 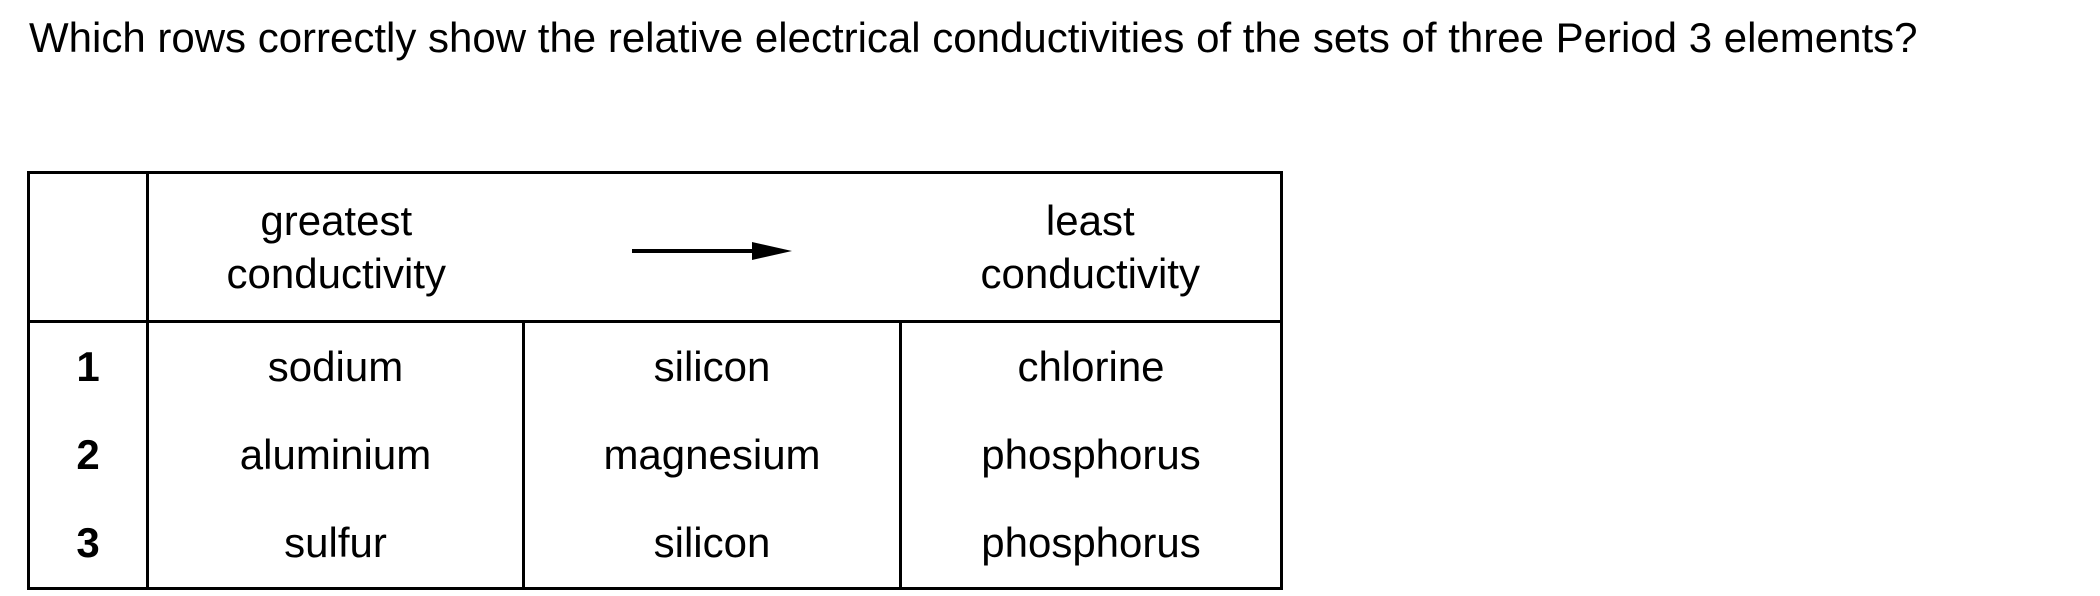 I want to click on arrow-right-icon, so click(x=712, y=249).